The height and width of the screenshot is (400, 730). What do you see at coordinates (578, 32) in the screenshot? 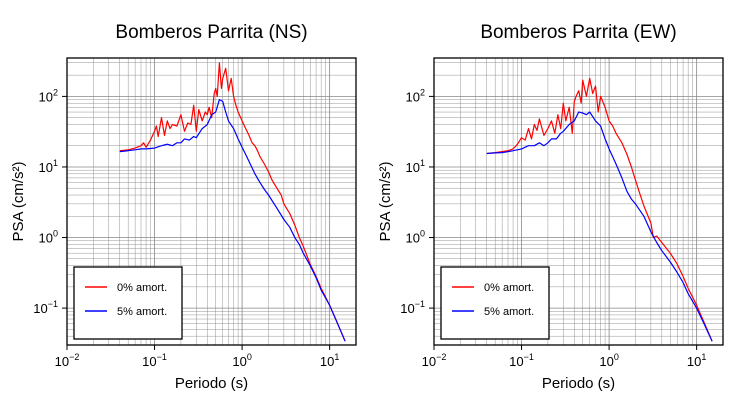
I see `chart-title: Bomberos Parrita (EW)` at bounding box center [578, 32].